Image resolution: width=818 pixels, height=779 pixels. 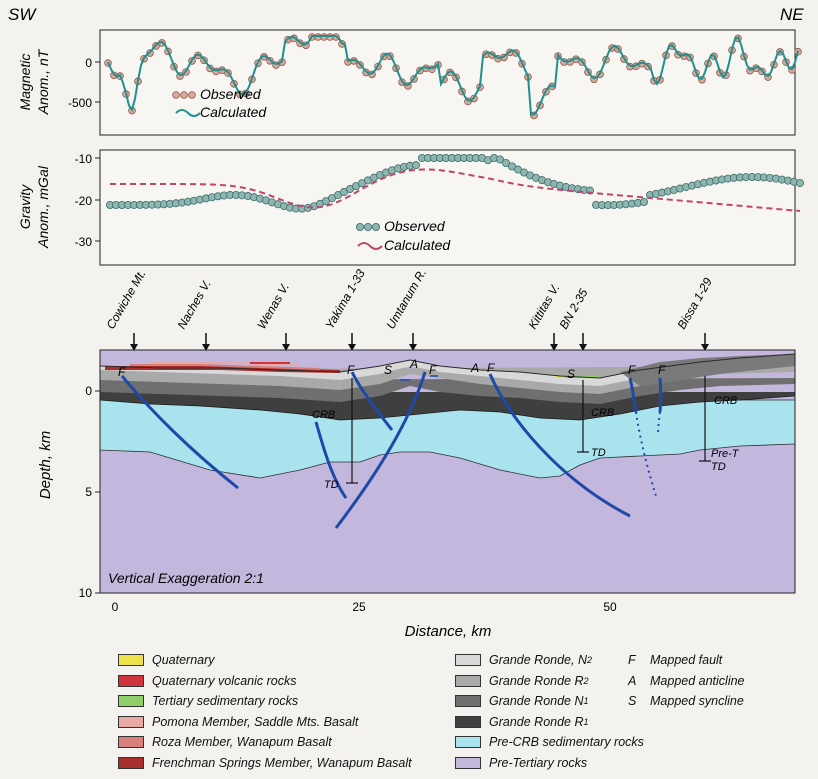 What do you see at coordinates (186, 578) in the screenshot?
I see `vertical-exaggeration-note: Vertical Exaggeration 2:1` at bounding box center [186, 578].